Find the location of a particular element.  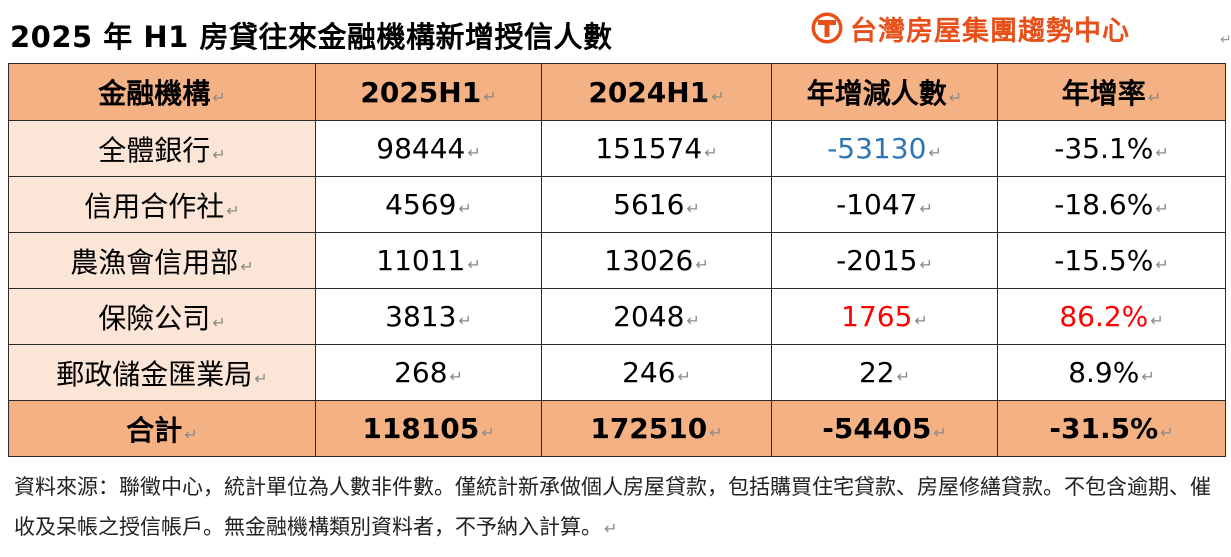

table-row: 全體銀行 ↵ 98444 ↵ 151574 ↵ -53130 ↵ -35.1% ↵ is located at coordinates (617, 148).